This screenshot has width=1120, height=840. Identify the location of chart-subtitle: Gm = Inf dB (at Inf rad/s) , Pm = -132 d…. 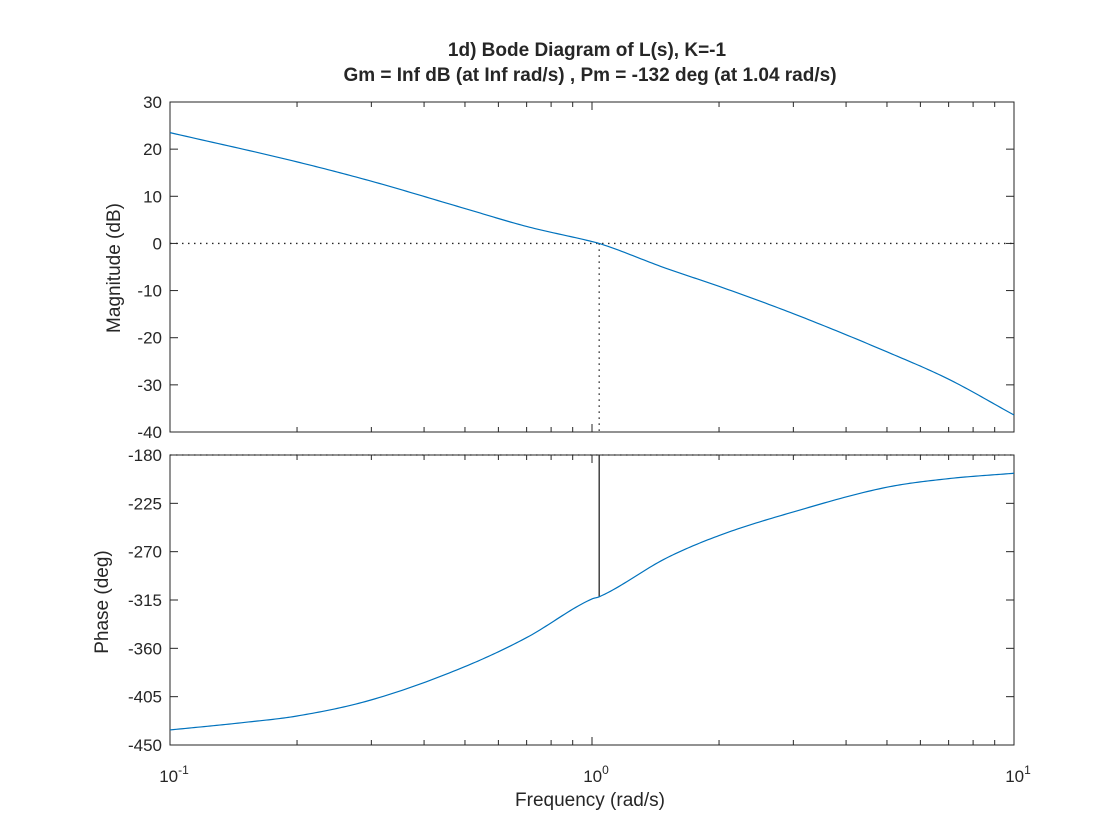
(589, 75).